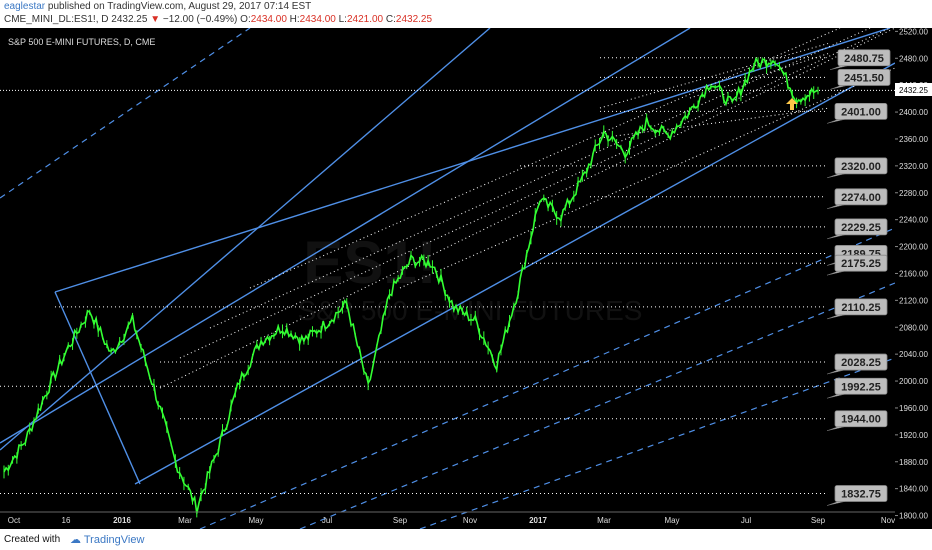  What do you see at coordinates (25, 6) in the screenshot?
I see `author-link: eaglestar` at bounding box center [25, 6].